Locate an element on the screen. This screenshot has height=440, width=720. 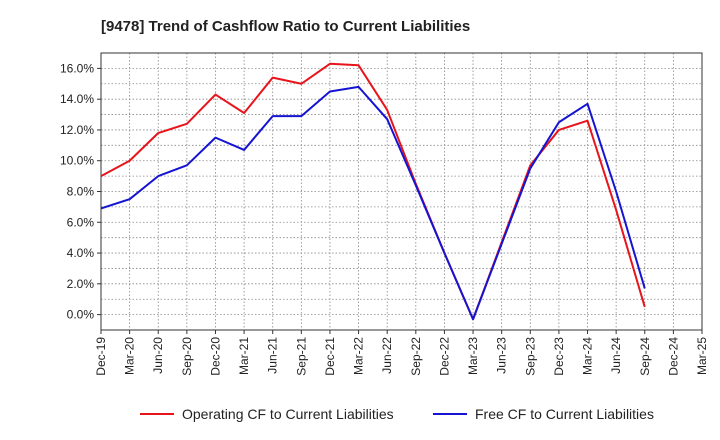
y-tick-label: 4.0% is located at coordinates (81, 253).